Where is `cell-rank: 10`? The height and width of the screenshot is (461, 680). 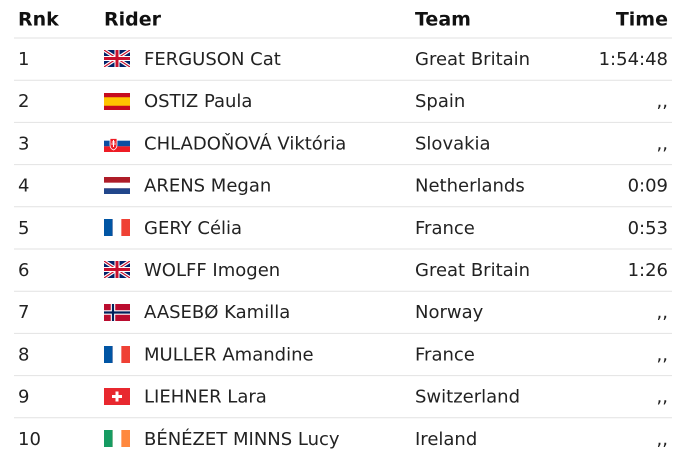 cell-rank: 10 is located at coordinates (29, 439).